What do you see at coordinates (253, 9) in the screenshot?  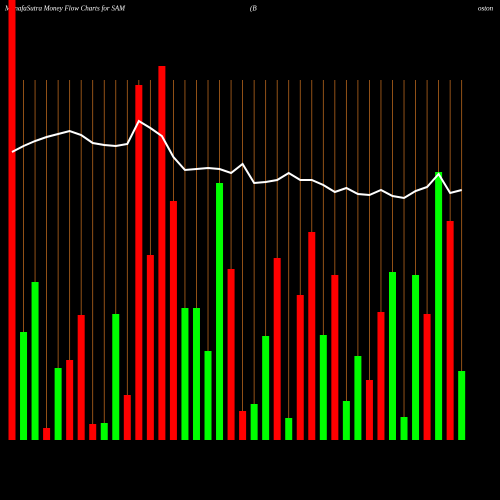 I see `chart-subtitle: (B` at bounding box center [253, 9].